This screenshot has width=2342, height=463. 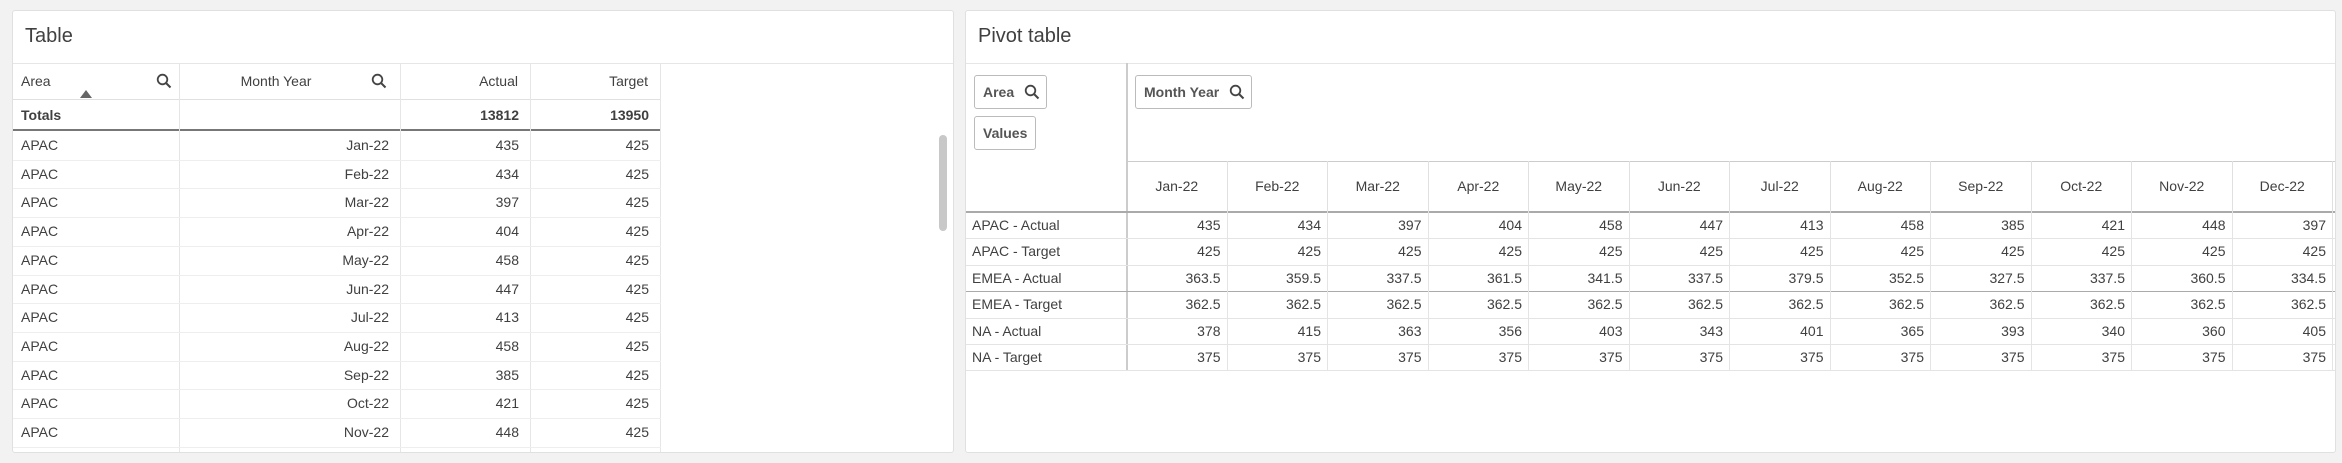 I want to click on cell: Aug-22, so click(x=366, y=345).